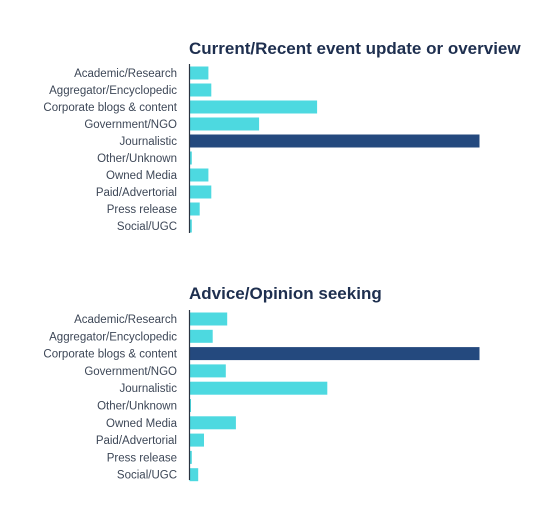 The image size is (549, 524). Describe the element at coordinates (355, 48) in the screenshot. I see `chart-title: Current/Recent event update or overview` at that location.